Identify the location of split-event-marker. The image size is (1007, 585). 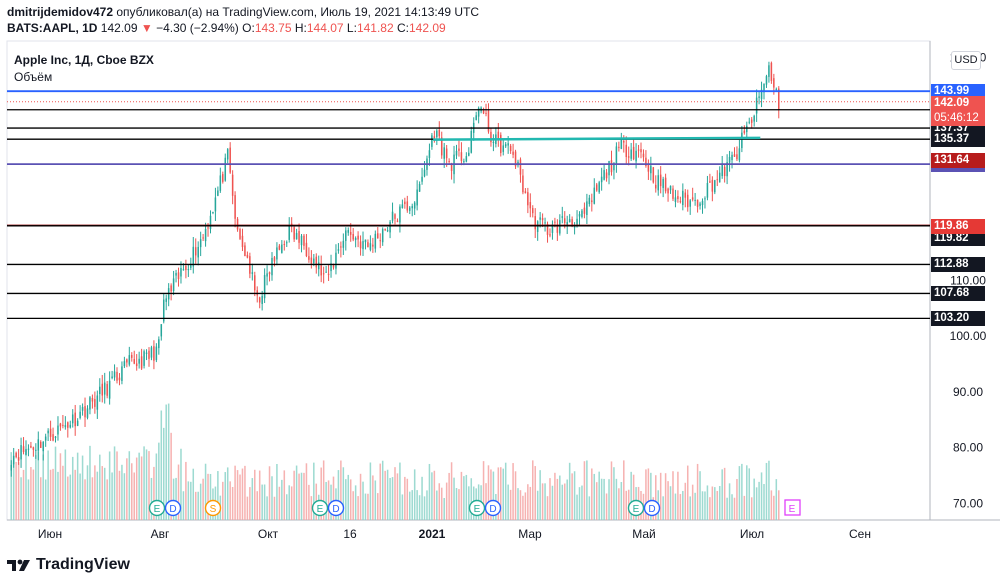
(213, 508).